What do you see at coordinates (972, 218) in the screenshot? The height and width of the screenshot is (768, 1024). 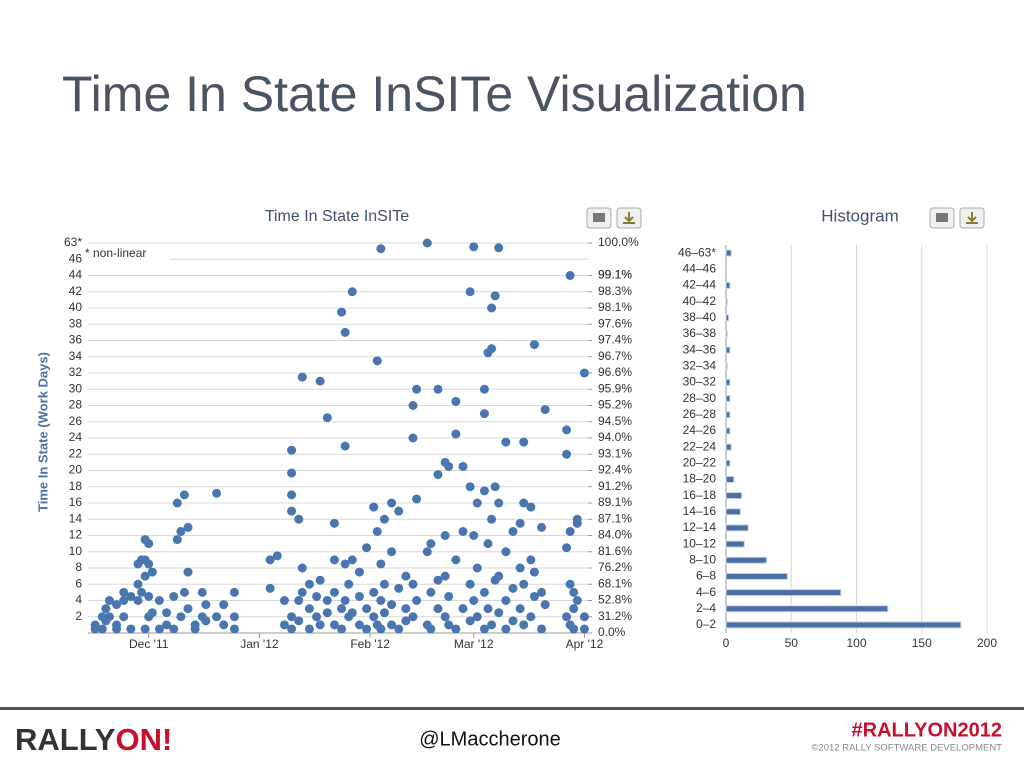 I see `export-icon` at bounding box center [972, 218].